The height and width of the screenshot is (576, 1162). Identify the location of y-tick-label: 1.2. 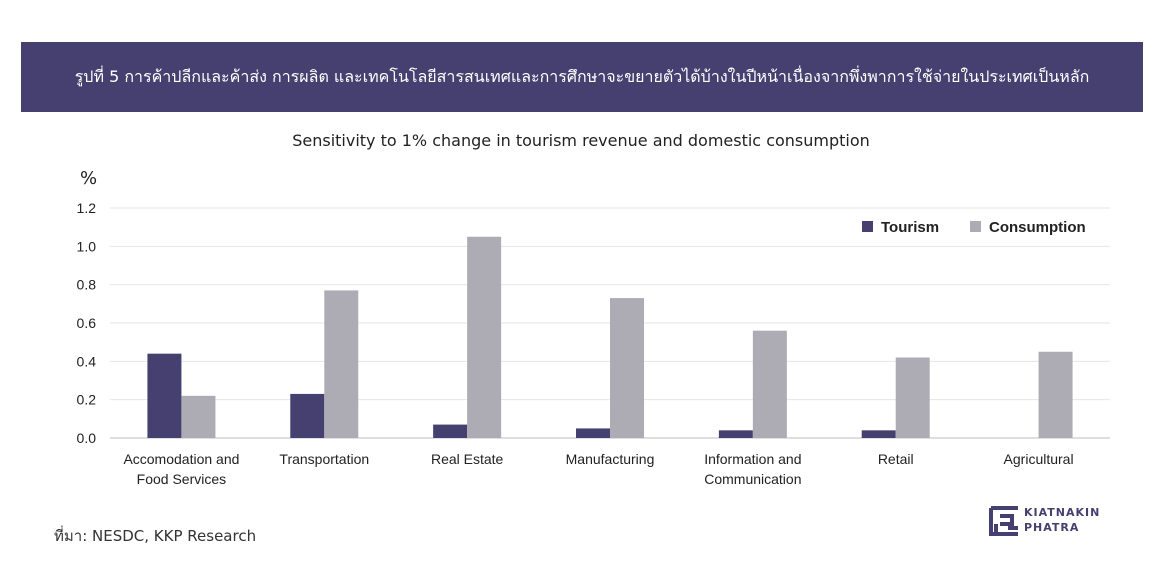
(87, 208).